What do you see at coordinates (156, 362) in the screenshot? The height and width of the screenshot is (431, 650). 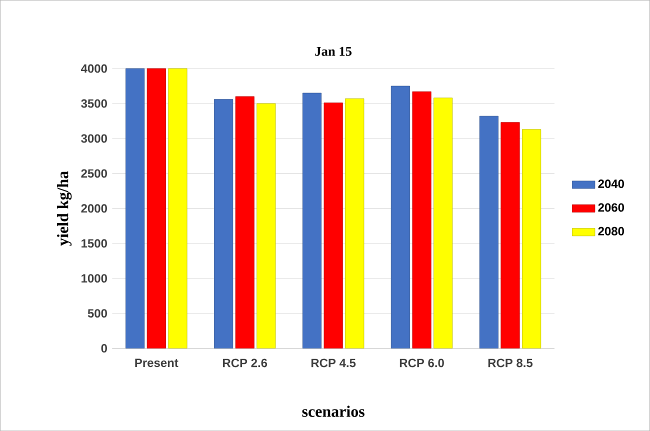 I see `x-tick-label: Present` at bounding box center [156, 362].